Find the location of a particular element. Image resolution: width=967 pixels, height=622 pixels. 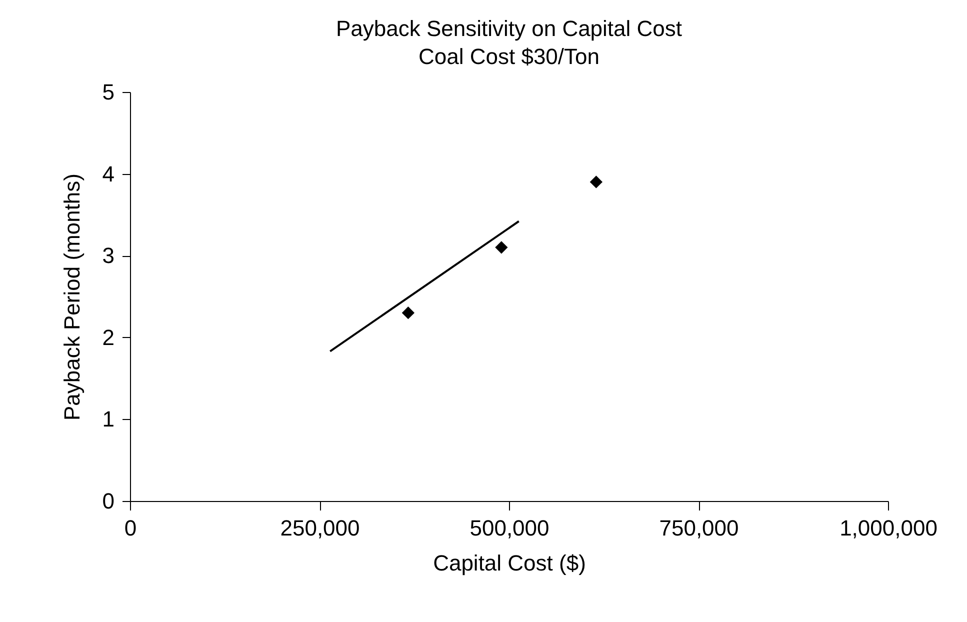

chart-subtitle: Coal Cost $30/Ton is located at coordinates (509, 56).